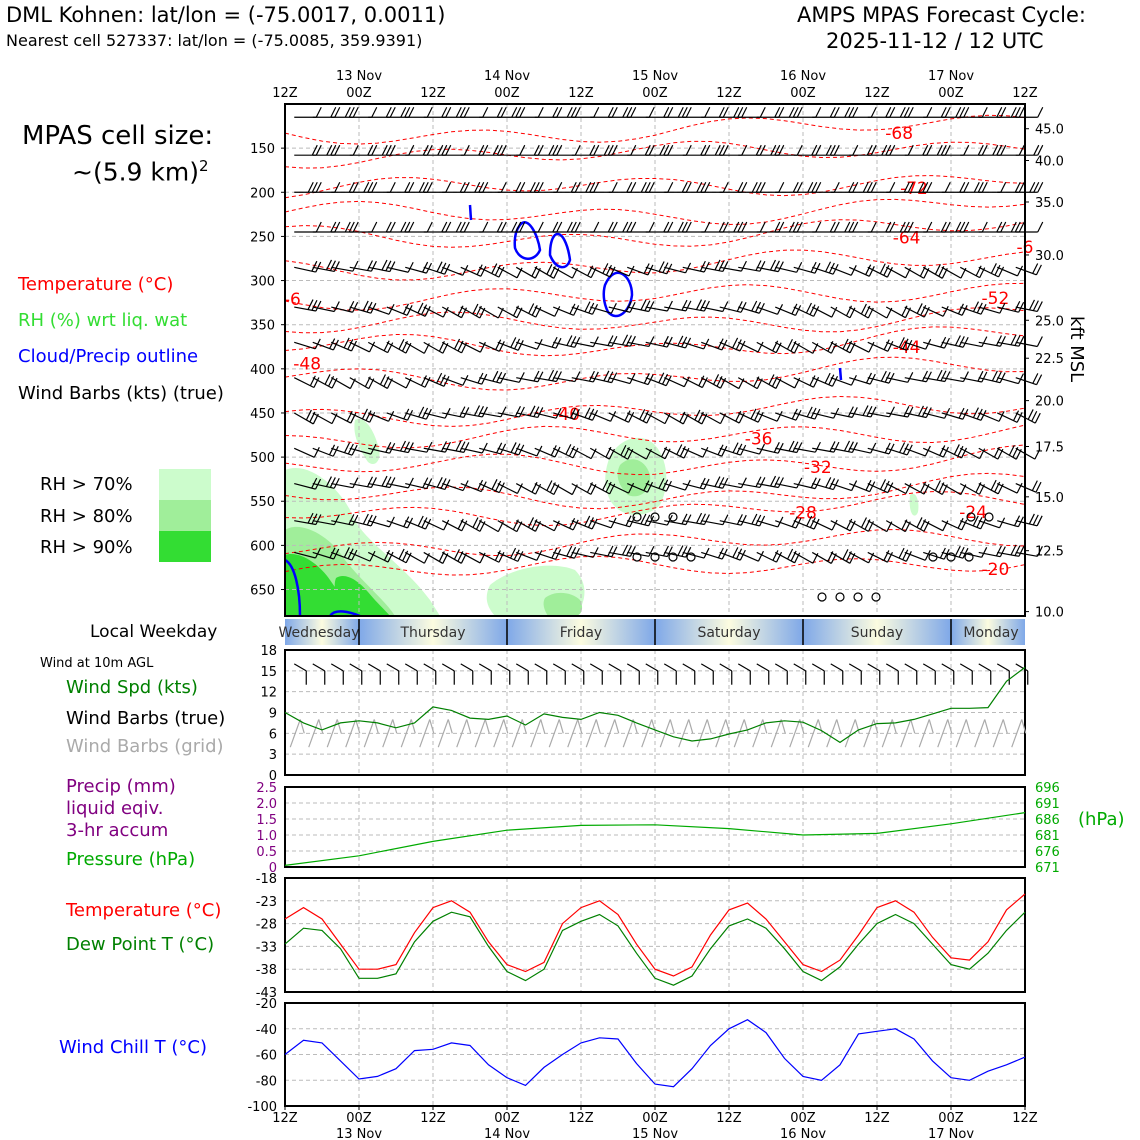 The image size is (1140, 1140). Describe the element at coordinates (262, 370) in the screenshot. I see `pressure-tick-label: 400` at that location.